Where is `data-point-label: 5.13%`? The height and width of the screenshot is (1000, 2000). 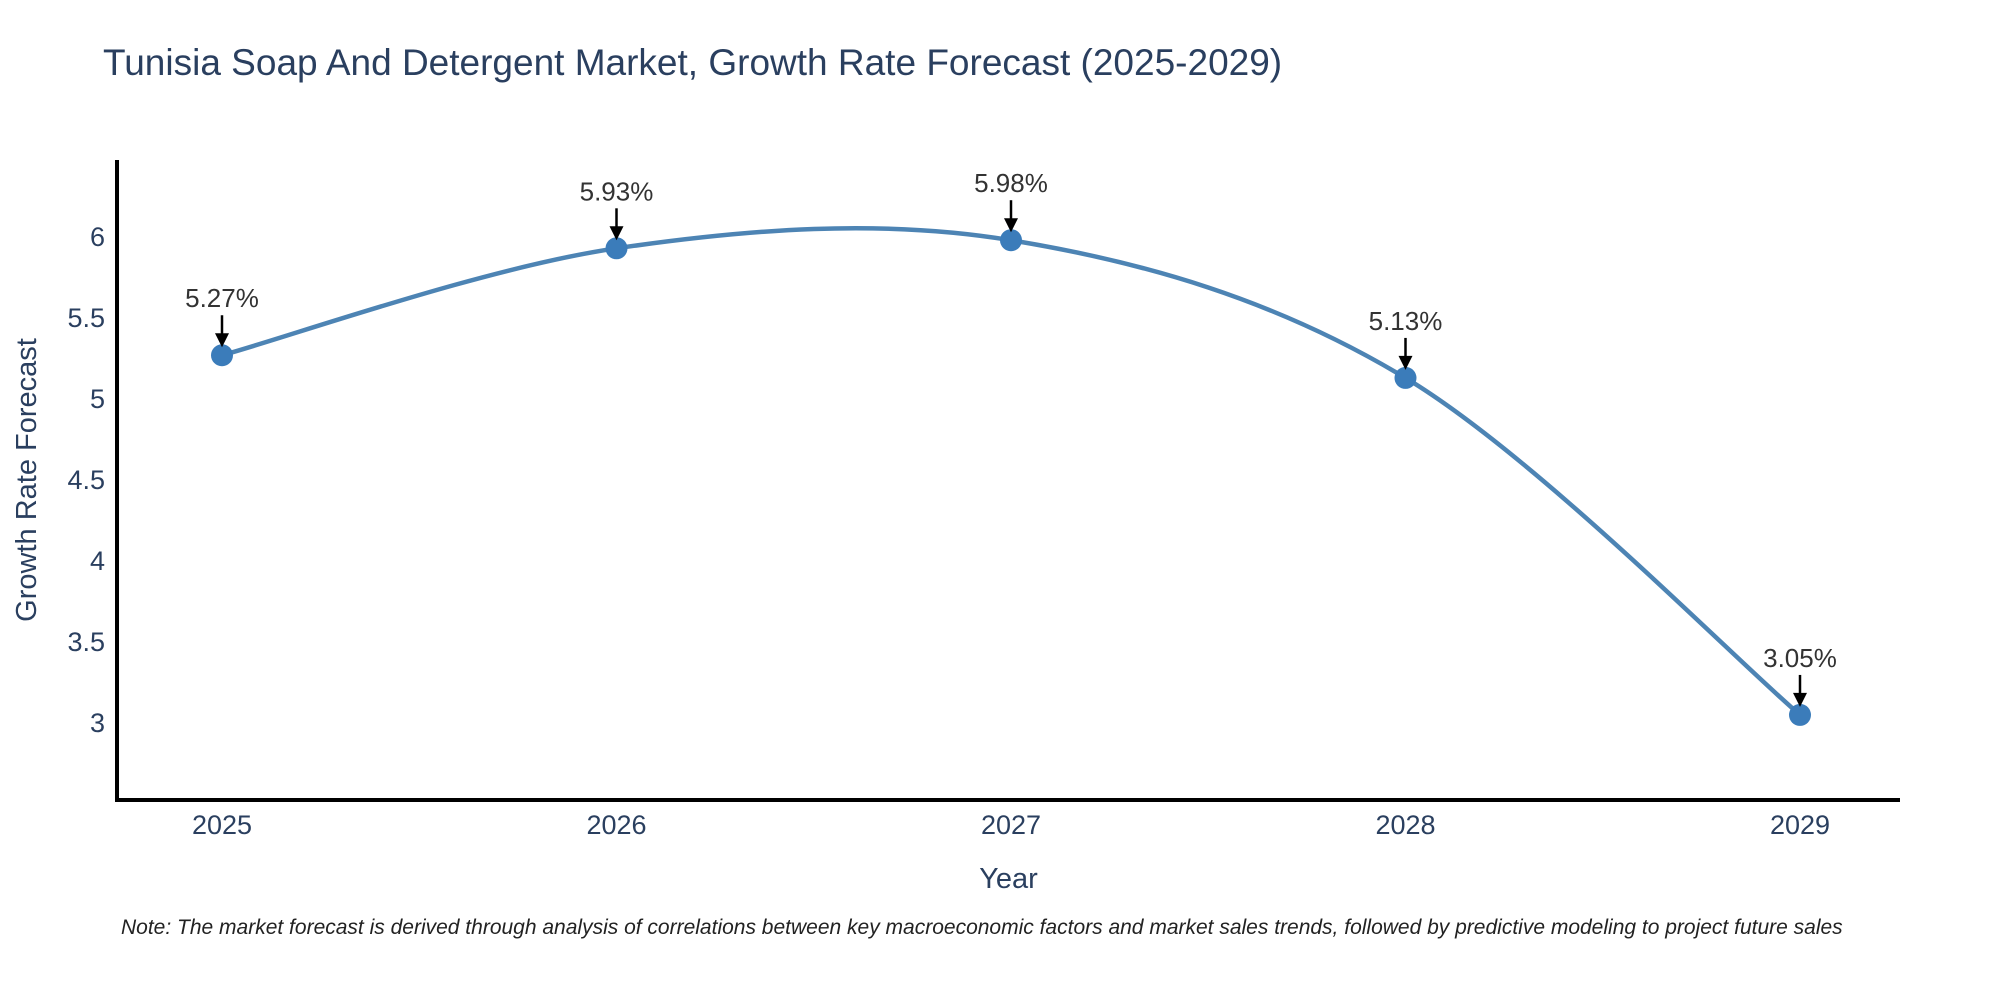 data-point-label: 5.13% is located at coordinates (1406, 321).